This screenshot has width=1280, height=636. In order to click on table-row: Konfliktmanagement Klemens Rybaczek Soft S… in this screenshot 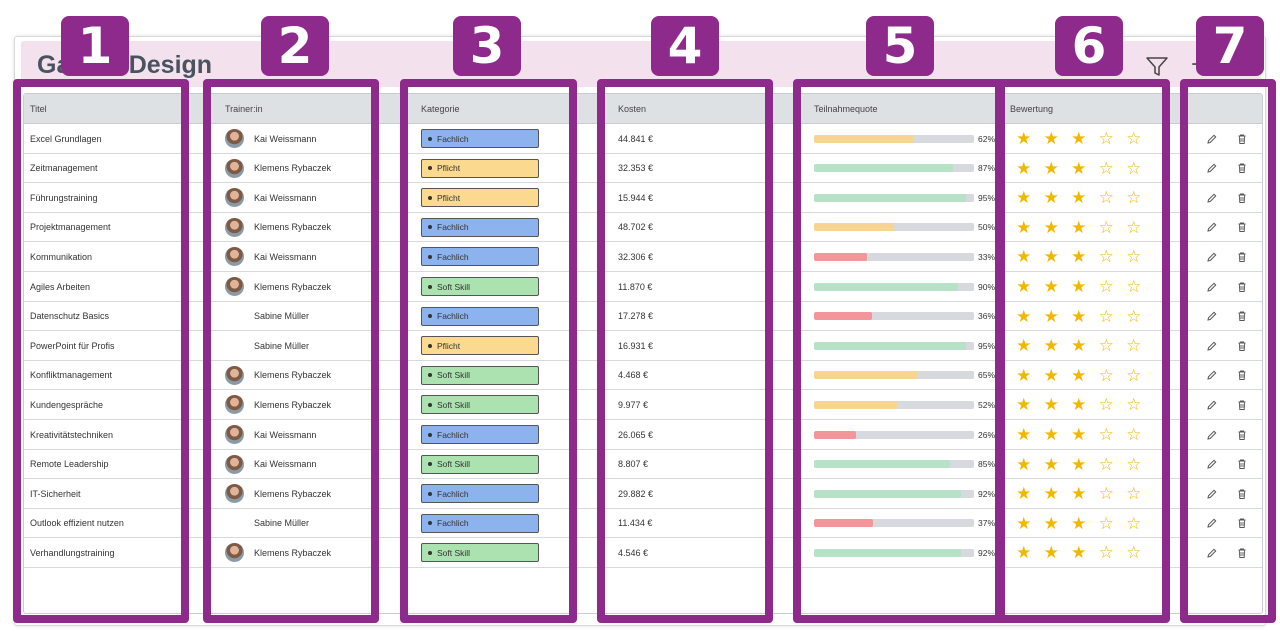, I will do `click(643, 376)`.